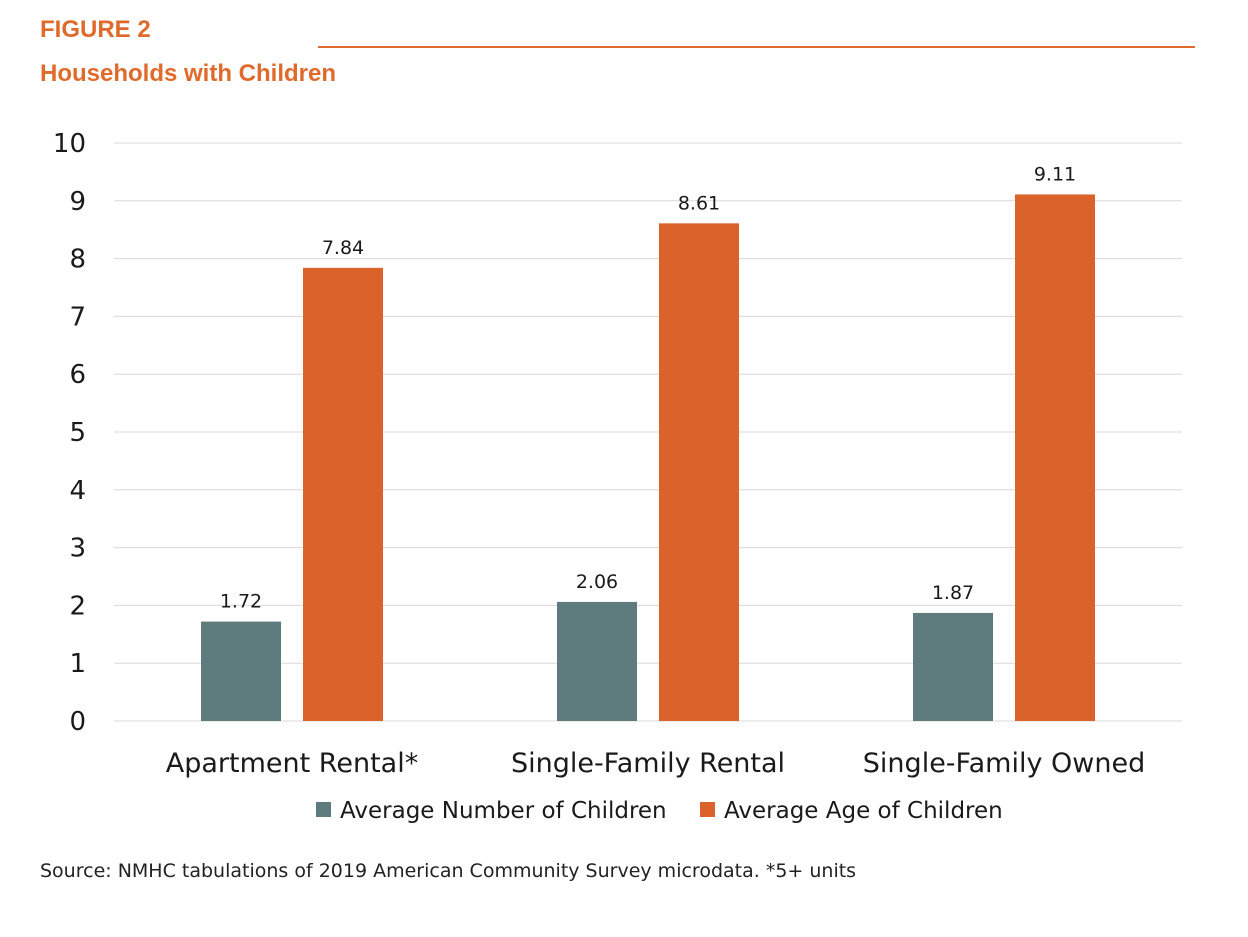 The width and height of the screenshot is (1248, 937). Describe the element at coordinates (77, 549) in the screenshot. I see `y-tick-label: 3` at that location.